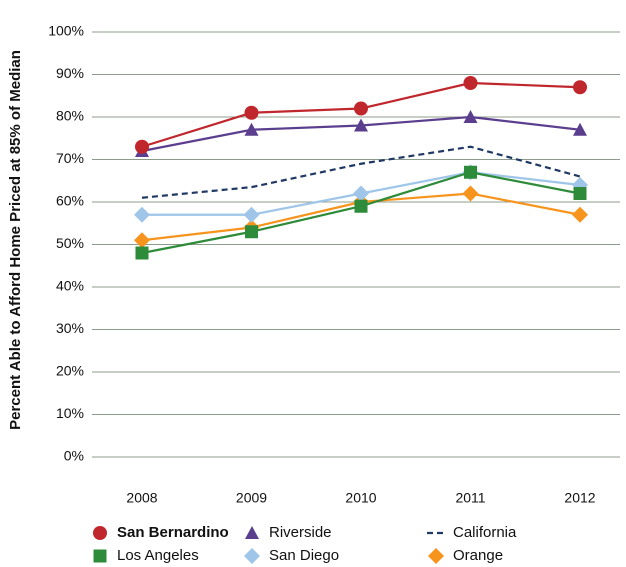 The image size is (626, 567). What do you see at coordinates (70, 243) in the screenshot?
I see `y-tick-label: 50%` at bounding box center [70, 243].